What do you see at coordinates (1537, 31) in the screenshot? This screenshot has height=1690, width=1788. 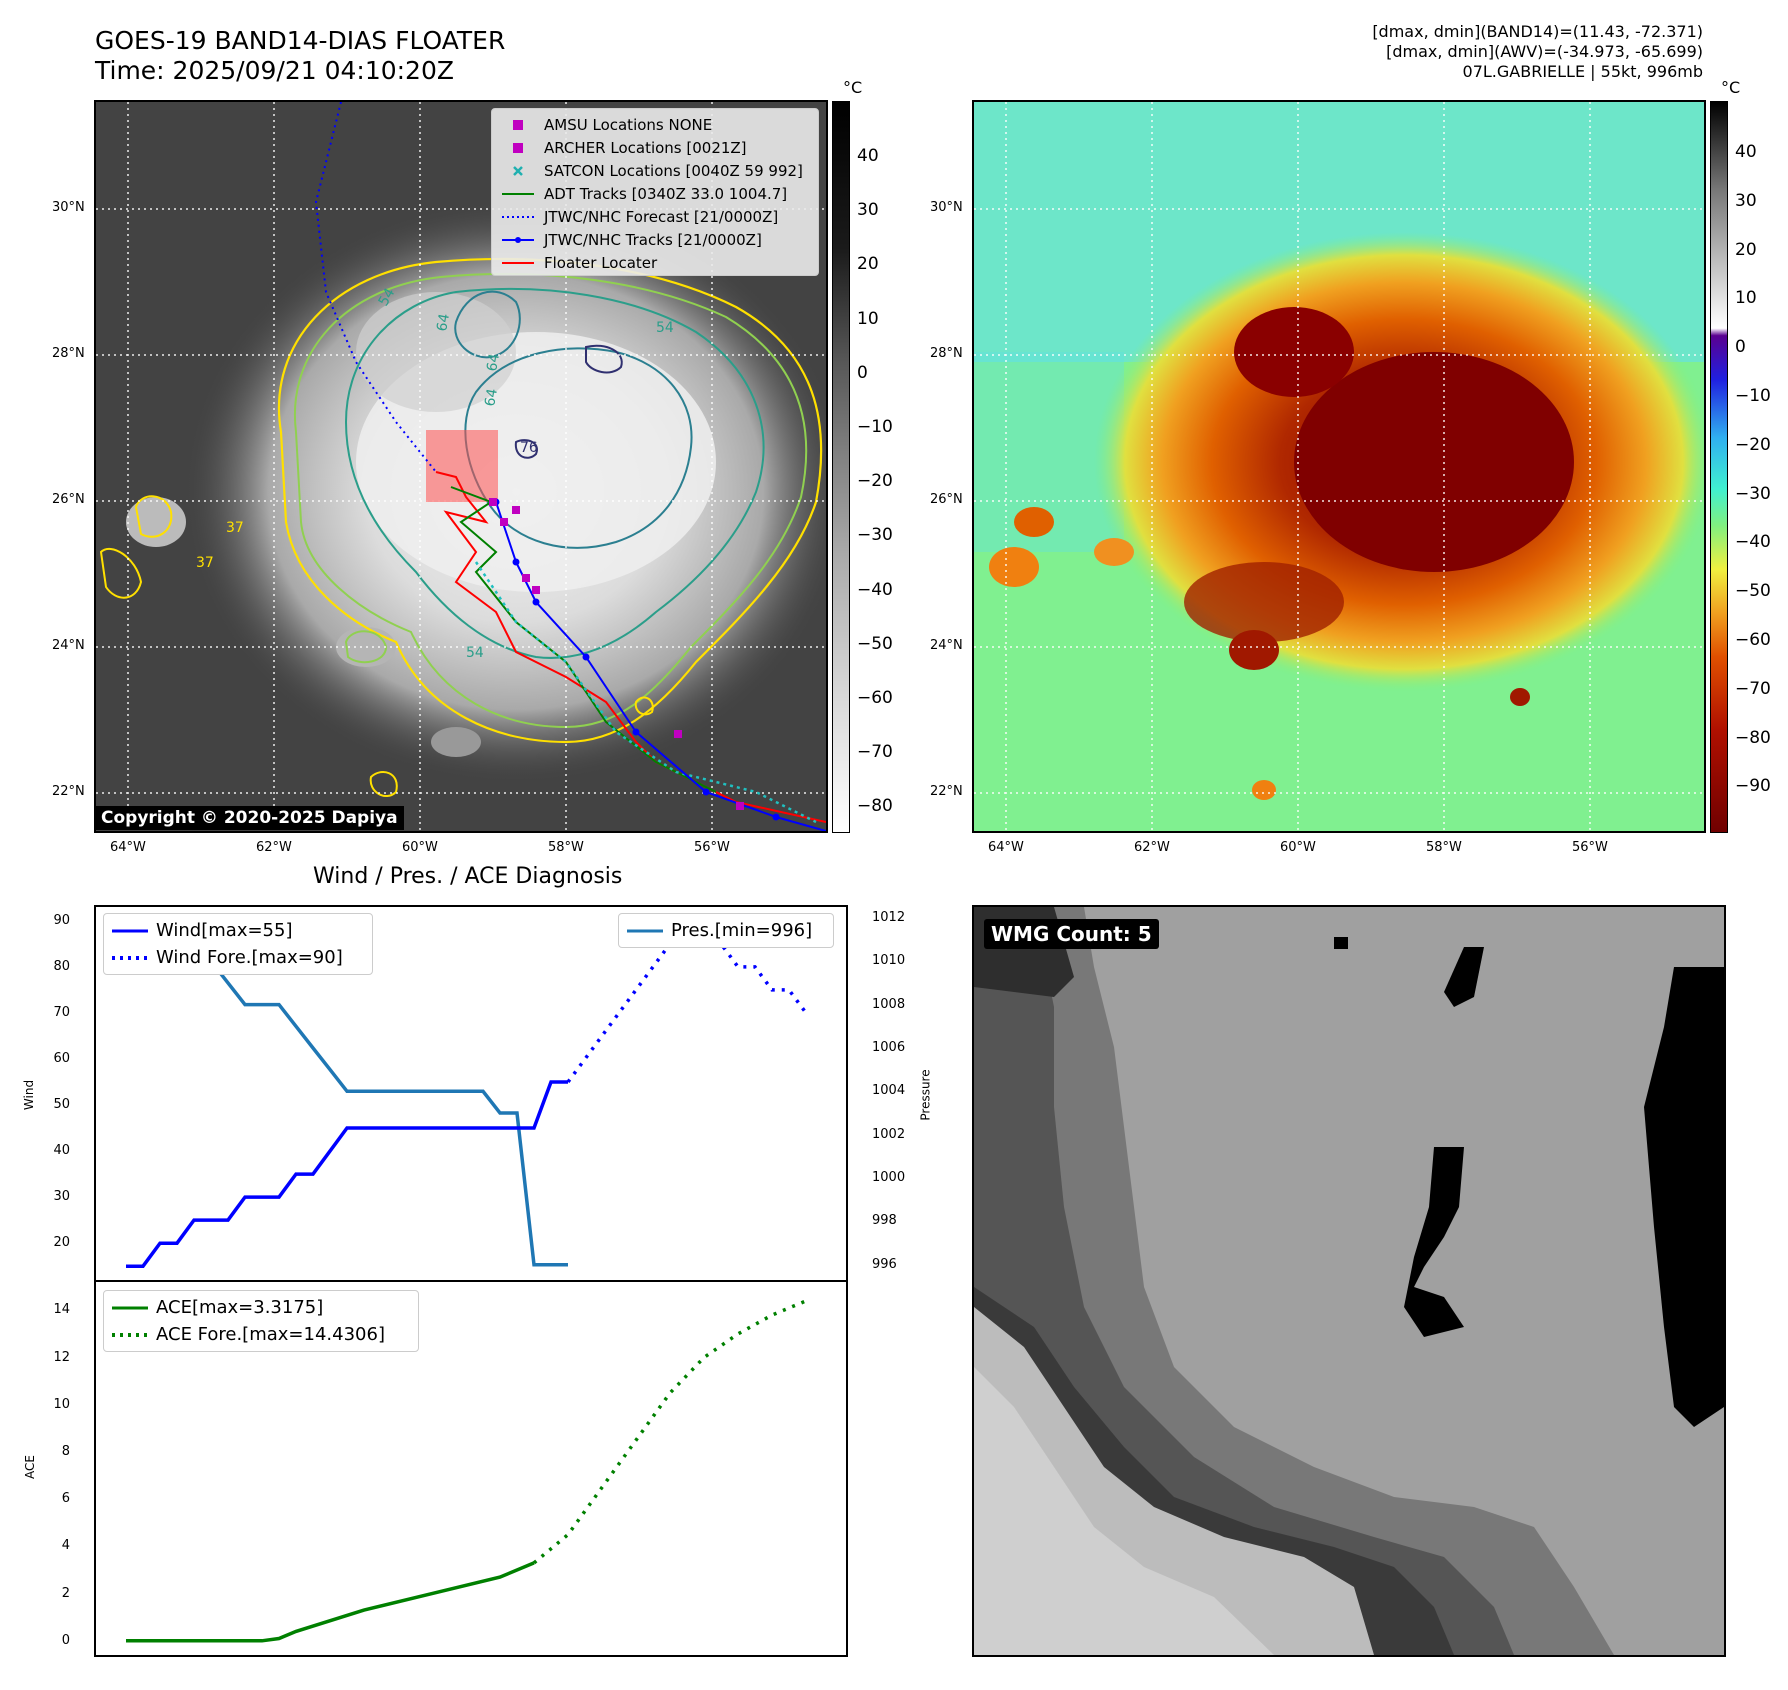 I see `info-band14-range: [dmax, dmin](BAND14)=(11.43, -72.371)` at bounding box center [1537, 31].